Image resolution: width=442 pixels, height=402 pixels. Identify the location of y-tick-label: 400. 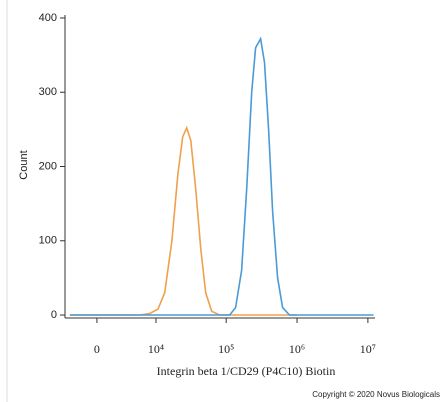
(48, 18).